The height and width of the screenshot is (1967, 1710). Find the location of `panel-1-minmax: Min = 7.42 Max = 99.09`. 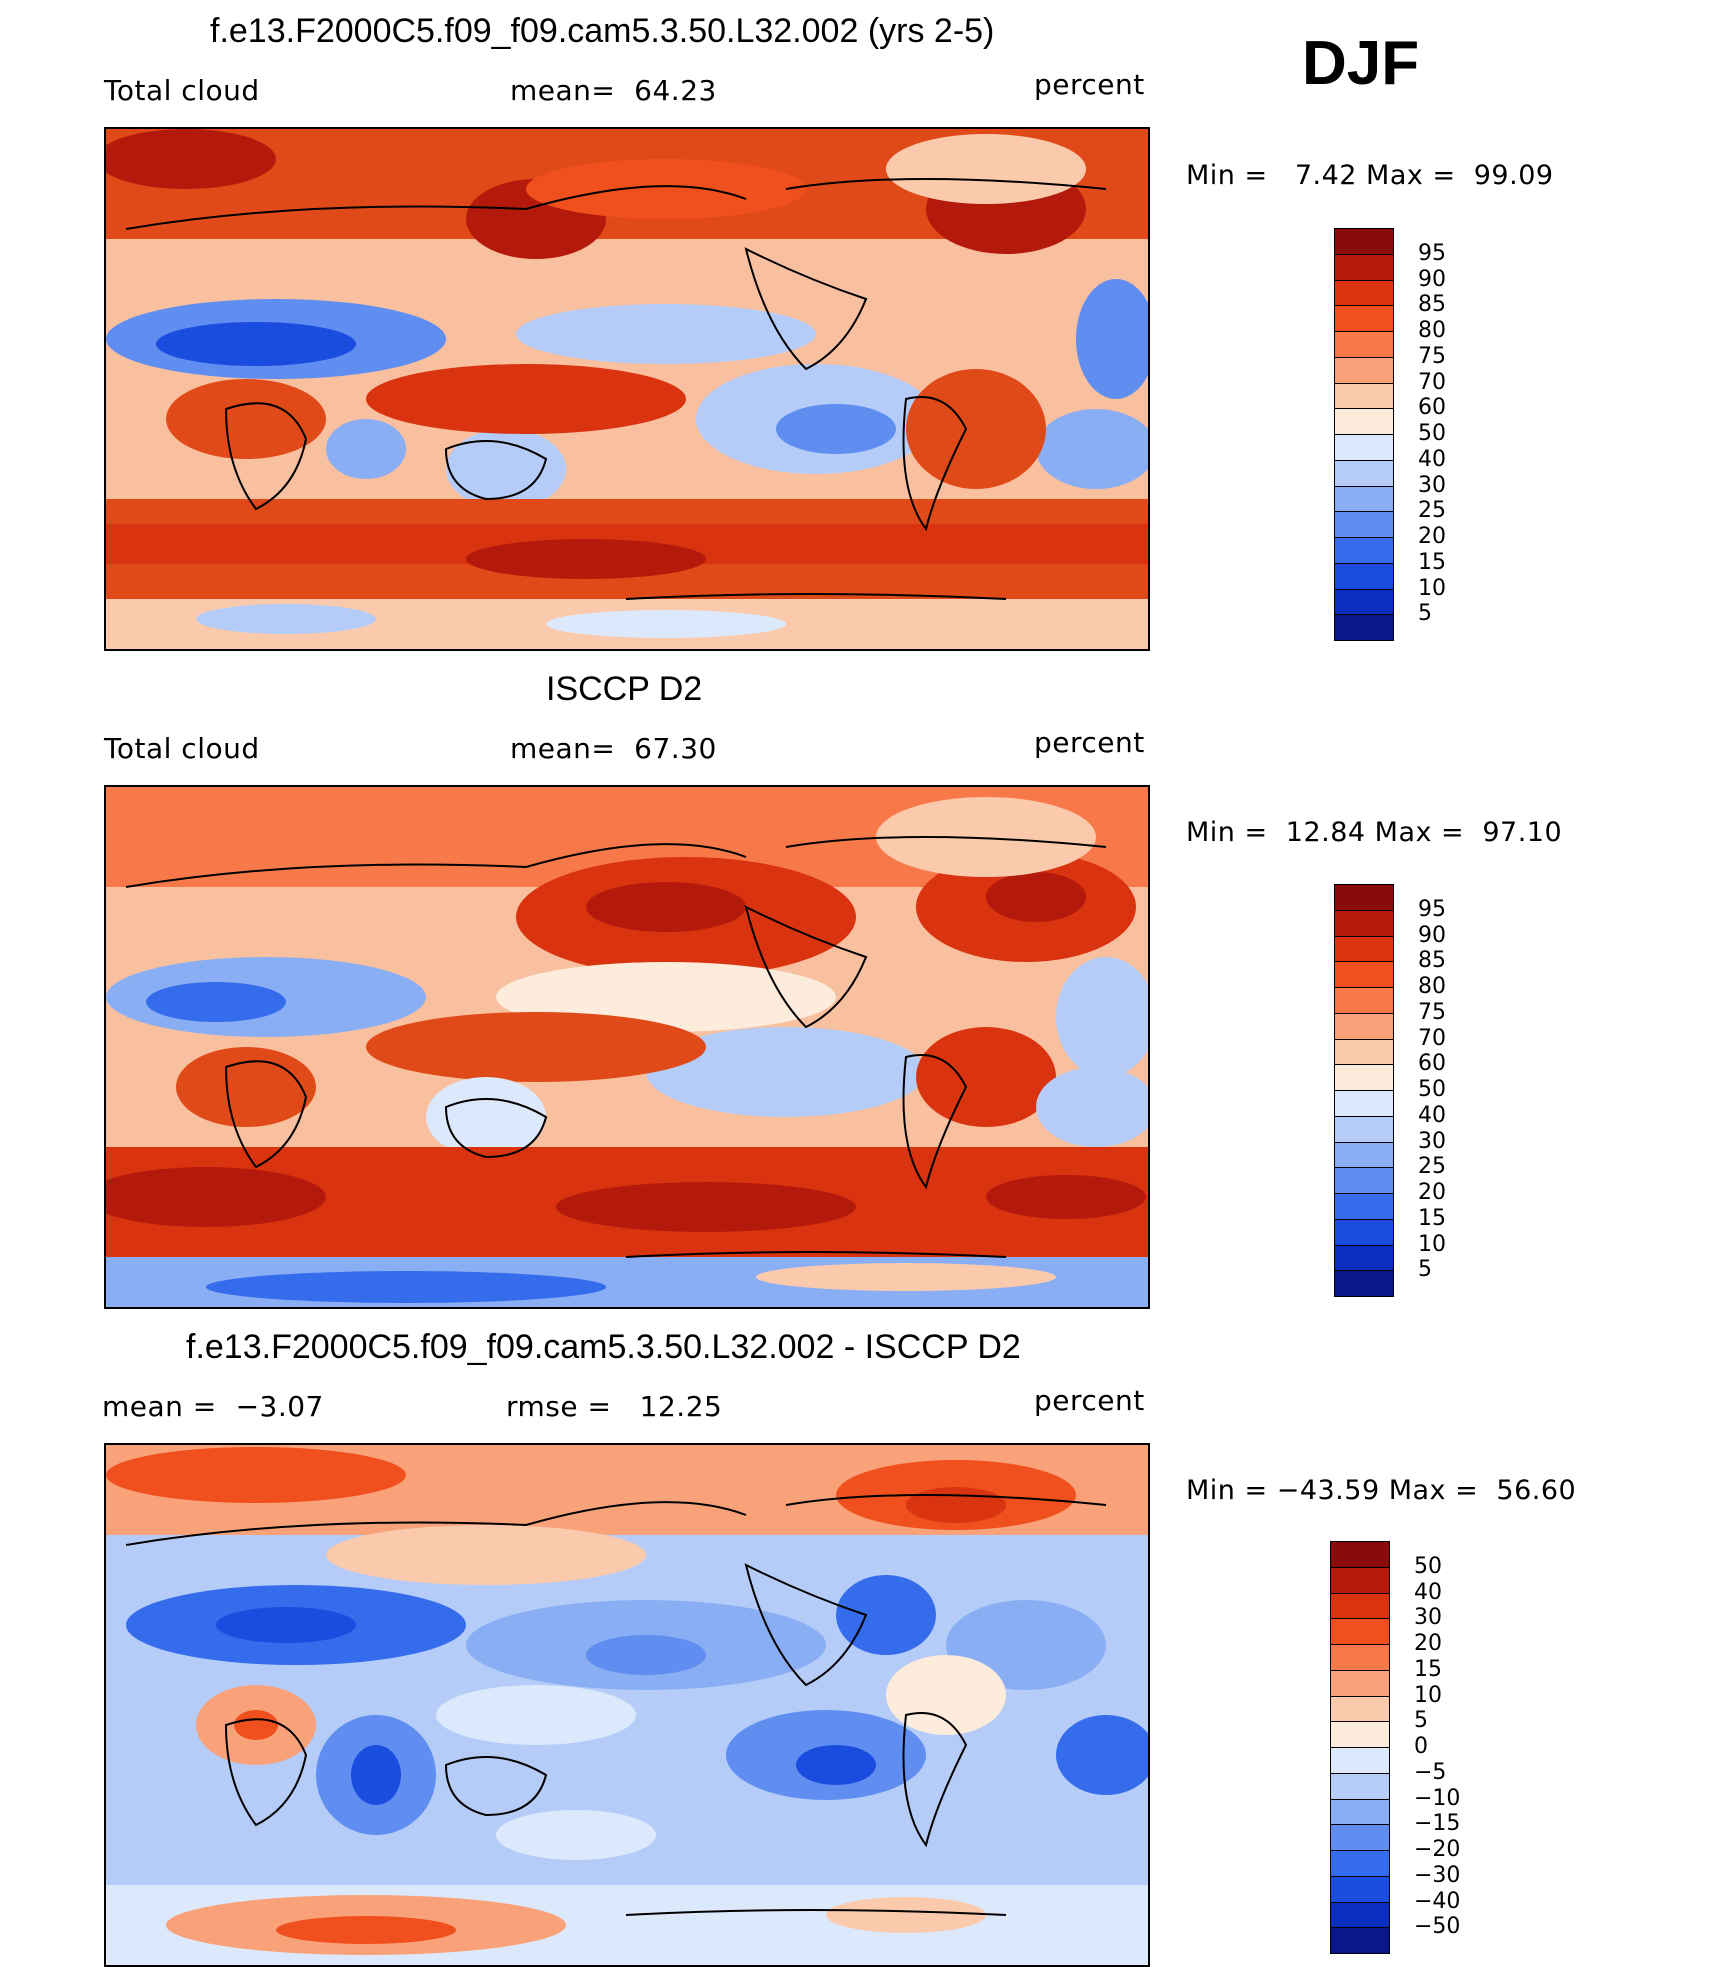

panel-1-minmax: Min = 7.42 Max = 99.09 is located at coordinates (1370, 175).